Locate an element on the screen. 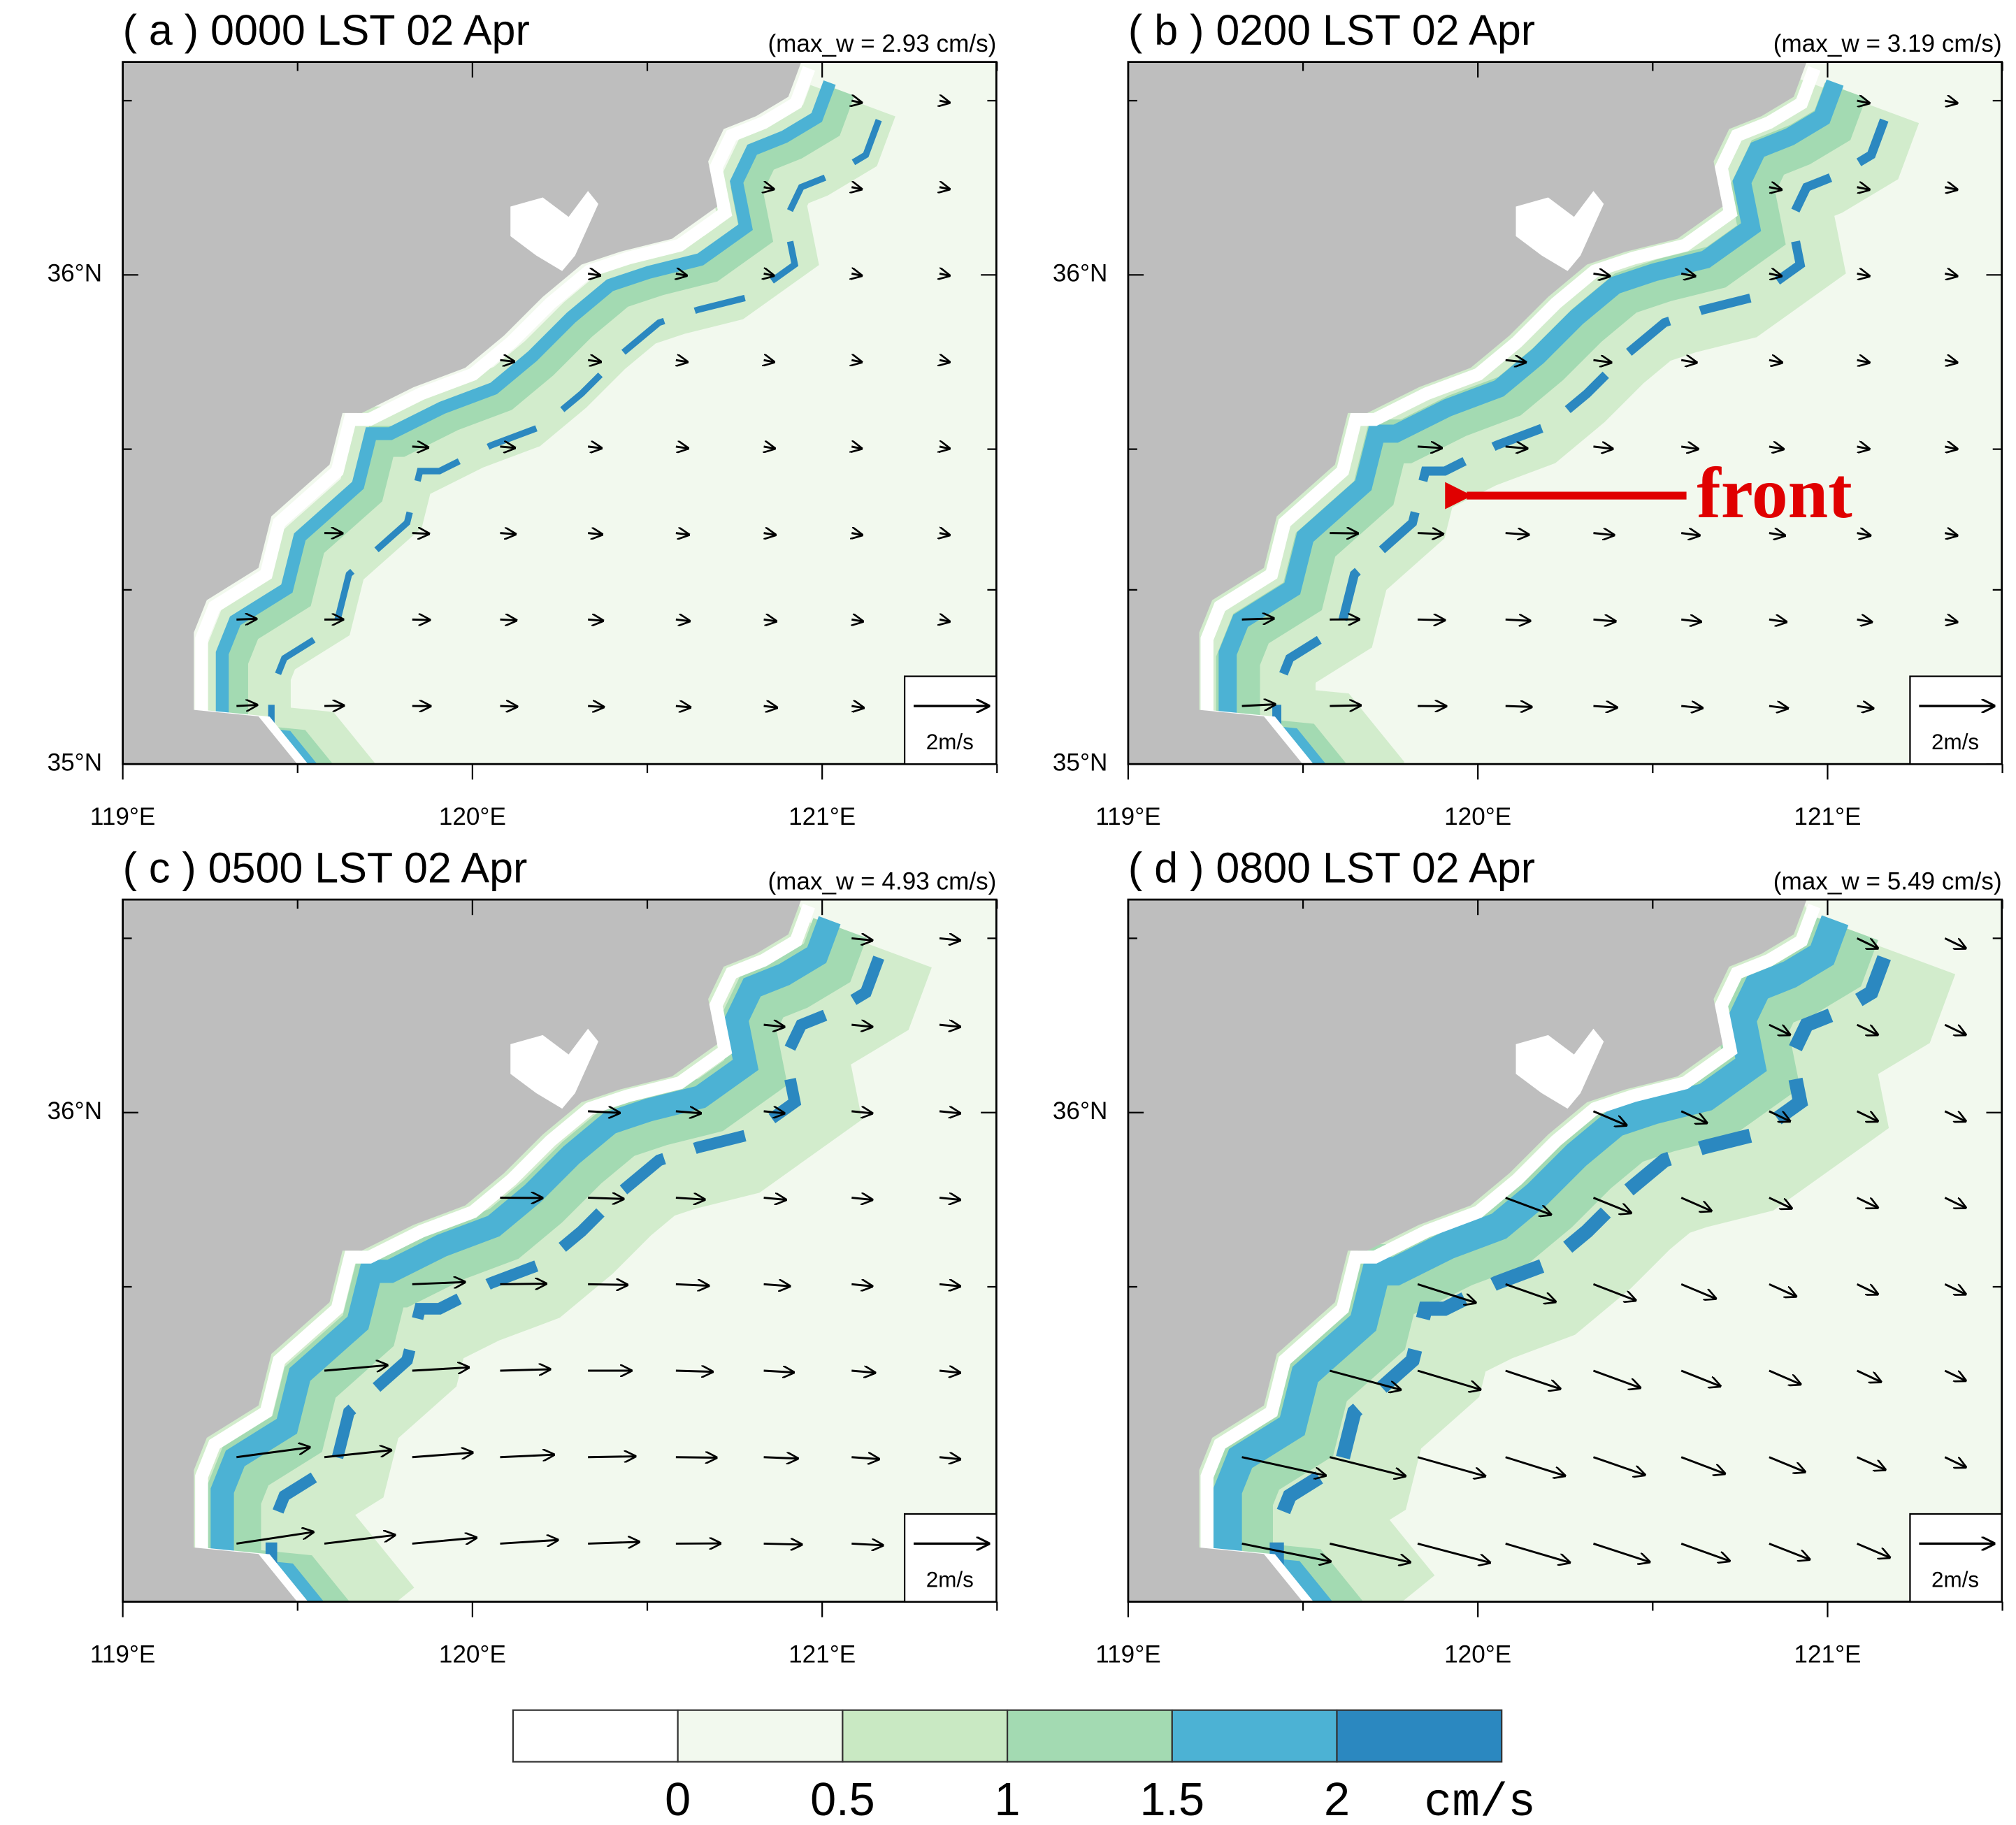 This screenshot has height=1825, width=2016. colorbar-label: 1.5 is located at coordinates (1172, 1799).